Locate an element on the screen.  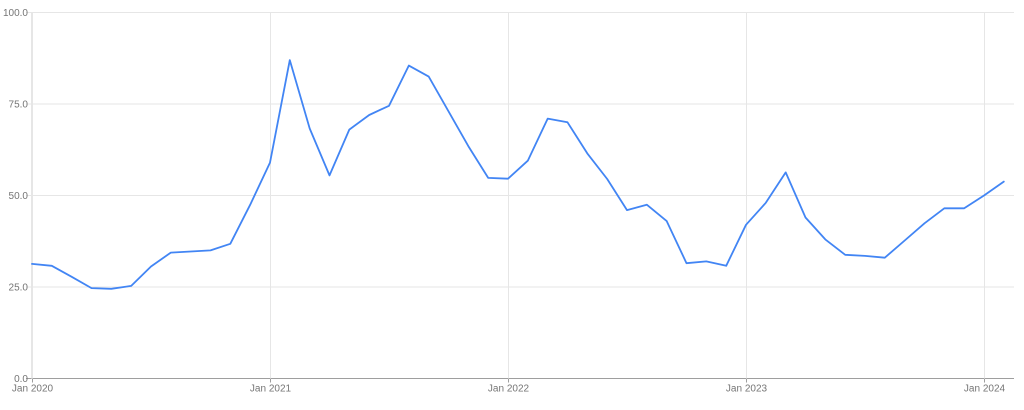
x-tick-label: Jan 2020 is located at coordinates (33, 389).